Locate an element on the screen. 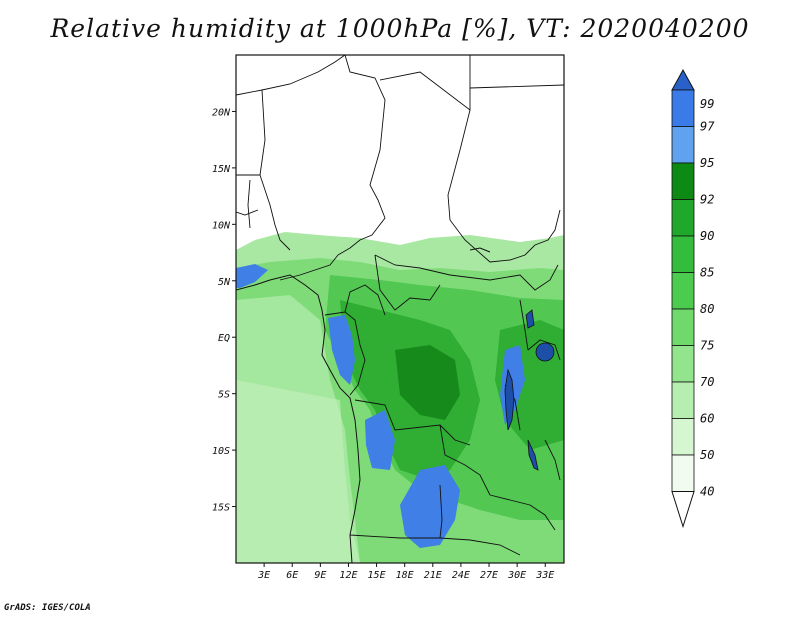 This screenshot has height=618, width=800. colorbar-label: 70 is located at coordinates (707, 382).